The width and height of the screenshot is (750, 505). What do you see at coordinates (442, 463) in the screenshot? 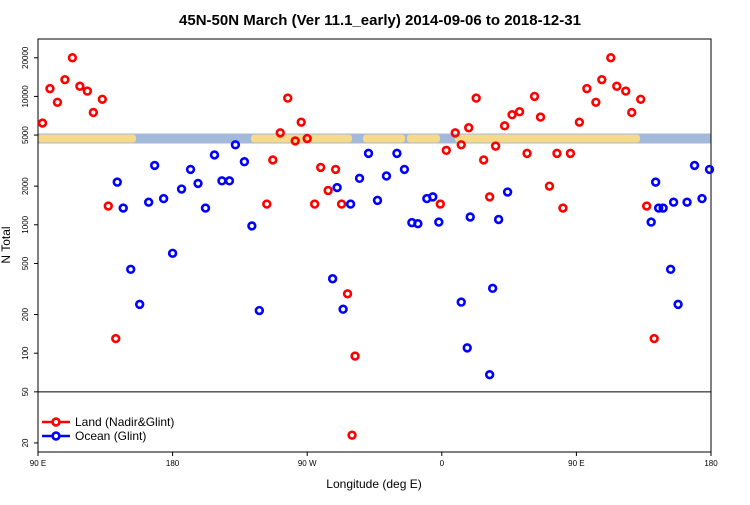
I see `x-tick-label: 0` at bounding box center [442, 463].